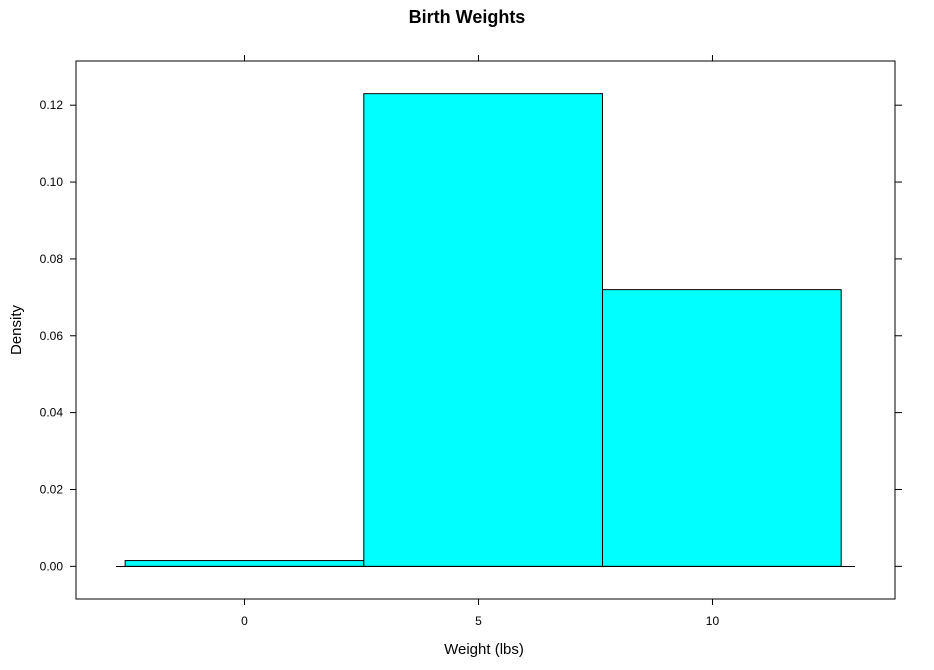  What do you see at coordinates (713, 621) in the screenshot?
I see `x-tick-label: 10` at bounding box center [713, 621].